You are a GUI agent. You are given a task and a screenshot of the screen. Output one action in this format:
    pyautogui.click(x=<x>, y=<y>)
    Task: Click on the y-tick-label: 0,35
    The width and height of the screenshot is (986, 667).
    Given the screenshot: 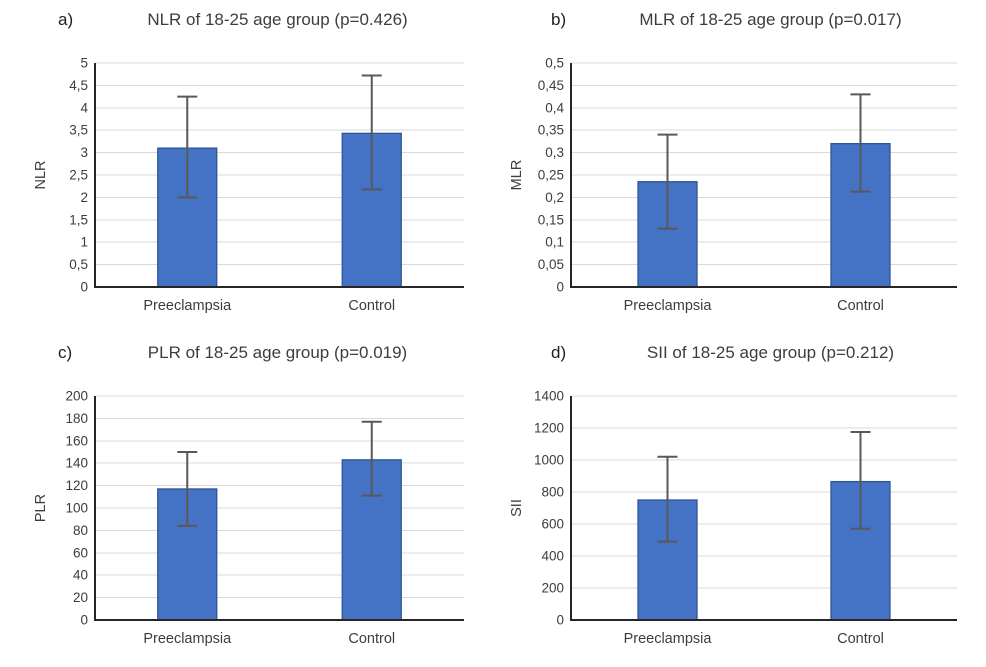 What is the action you would take?
    pyautogui.click(x=551, y=130)
    